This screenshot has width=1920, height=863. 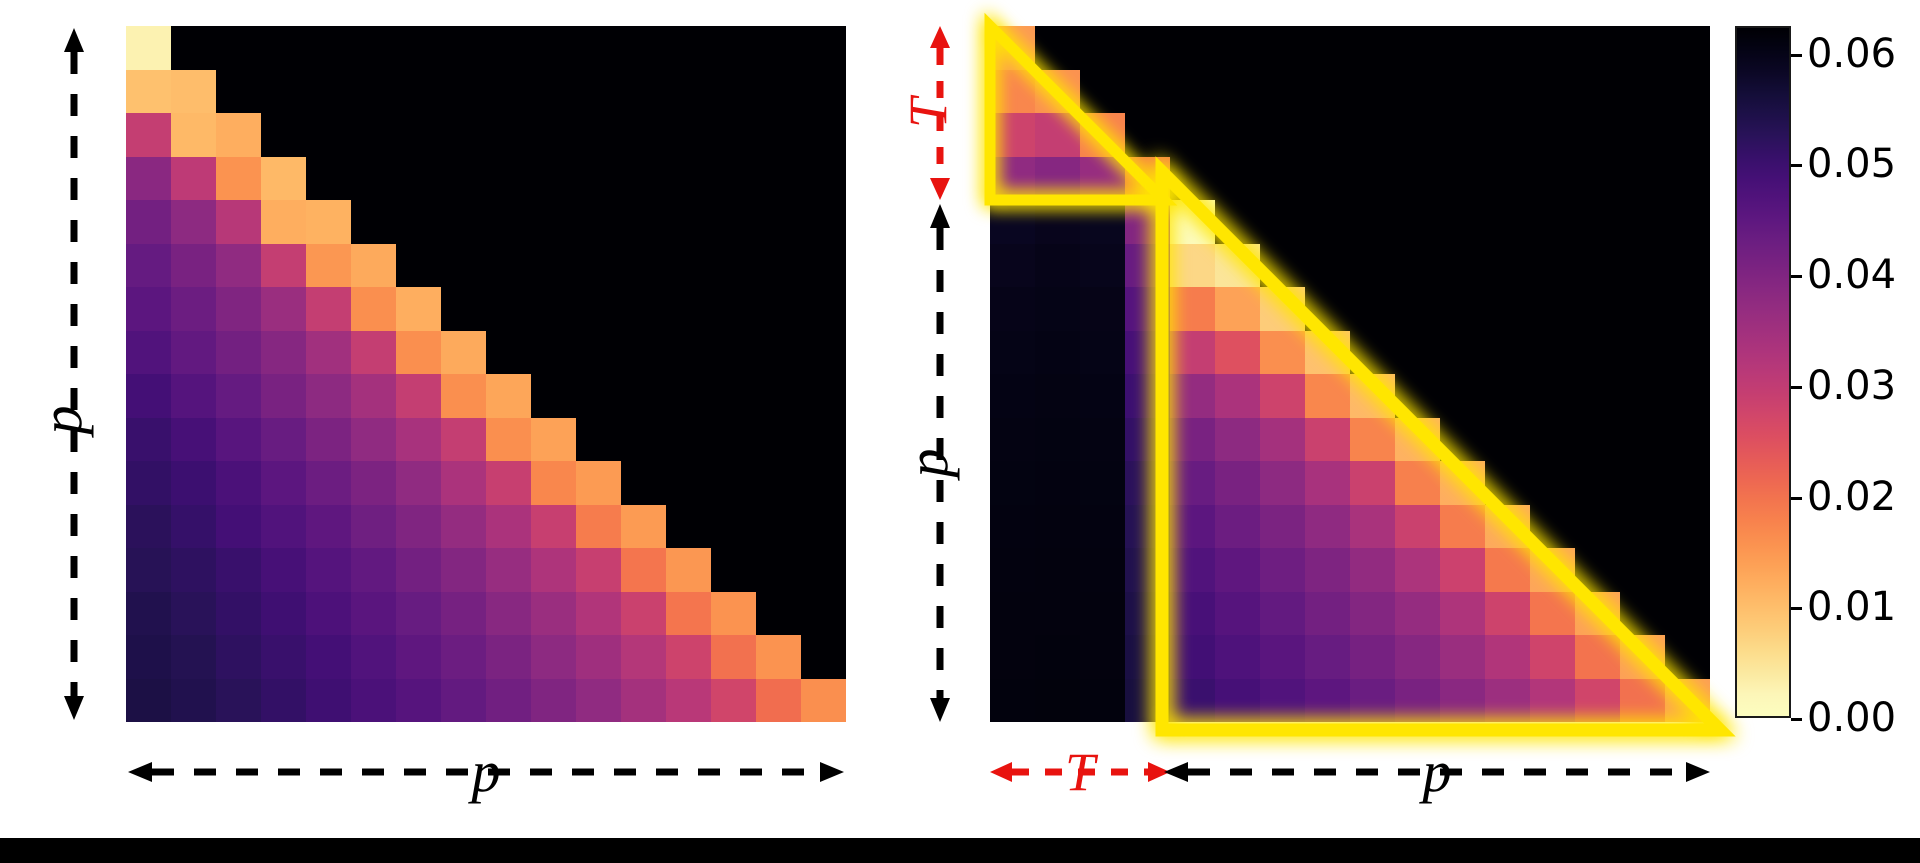 I want to click on right-panel-y-axis-T-arrow, so click(x=940, y=113).